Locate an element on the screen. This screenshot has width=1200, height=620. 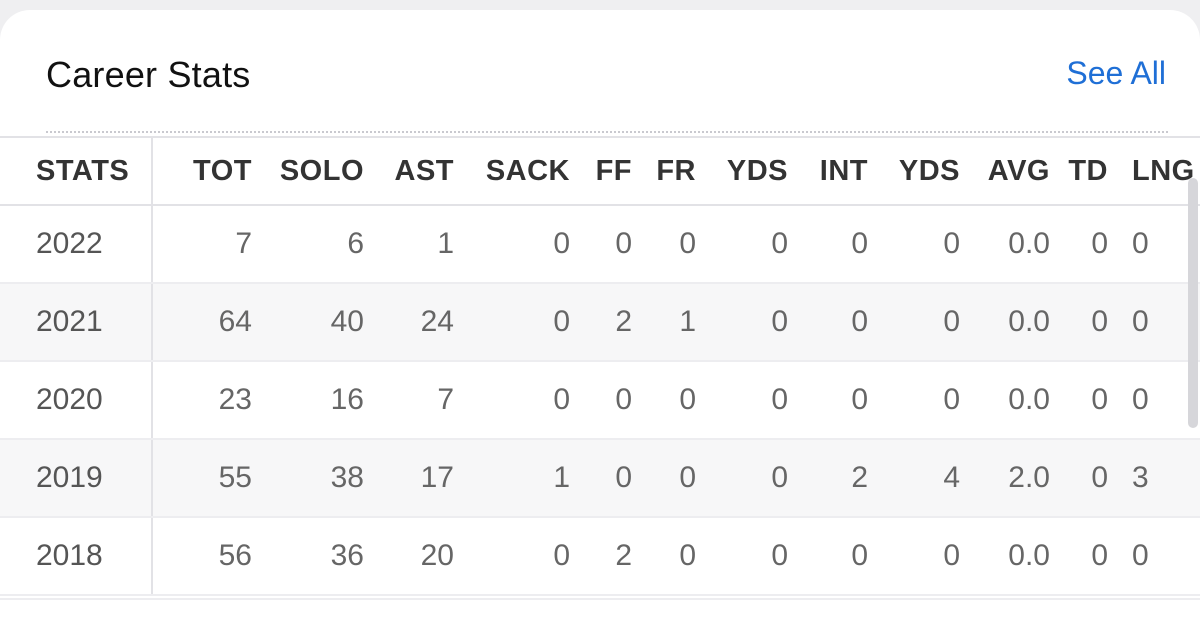
column-header-ast: AST is located at coordinates (409, 171).